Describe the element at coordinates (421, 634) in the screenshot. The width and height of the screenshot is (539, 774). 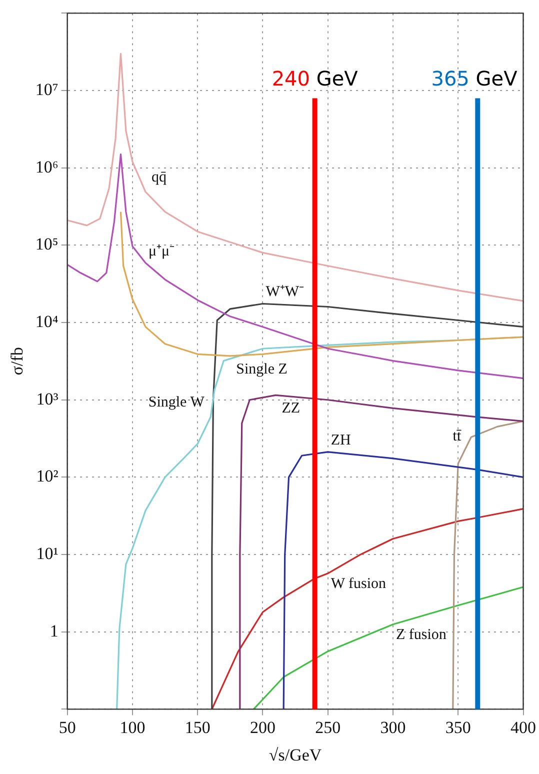
I see `series-label: Z fusion` at that location.